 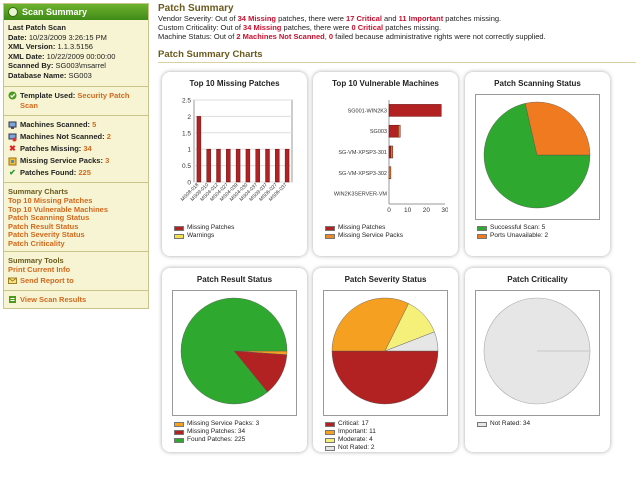 I want to click on stat-machines-scanned: Machines Scanned: 5, so click(x=76, y=125).